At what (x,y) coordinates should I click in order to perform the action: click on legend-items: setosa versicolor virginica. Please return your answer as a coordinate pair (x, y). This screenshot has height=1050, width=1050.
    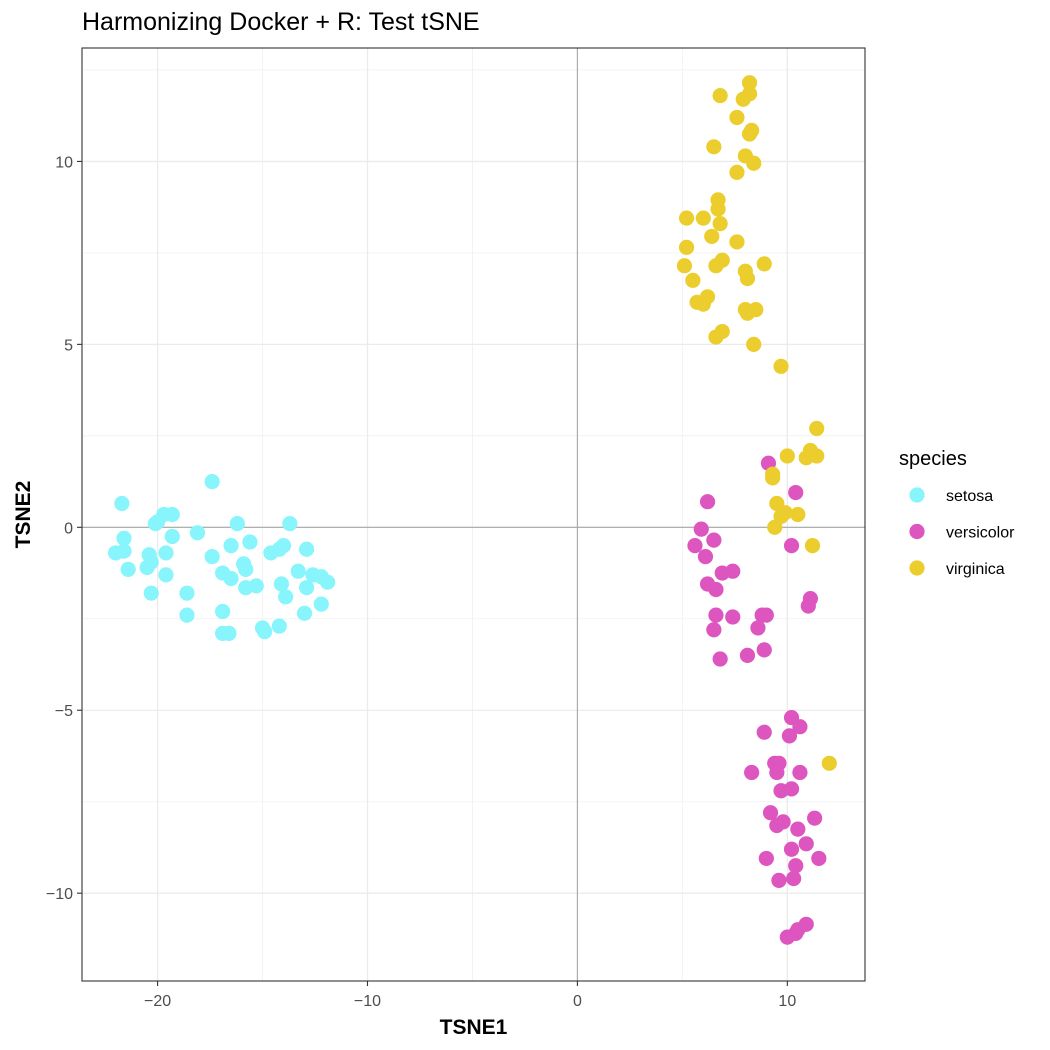
    Looking at the image, I should click on (962, 532).